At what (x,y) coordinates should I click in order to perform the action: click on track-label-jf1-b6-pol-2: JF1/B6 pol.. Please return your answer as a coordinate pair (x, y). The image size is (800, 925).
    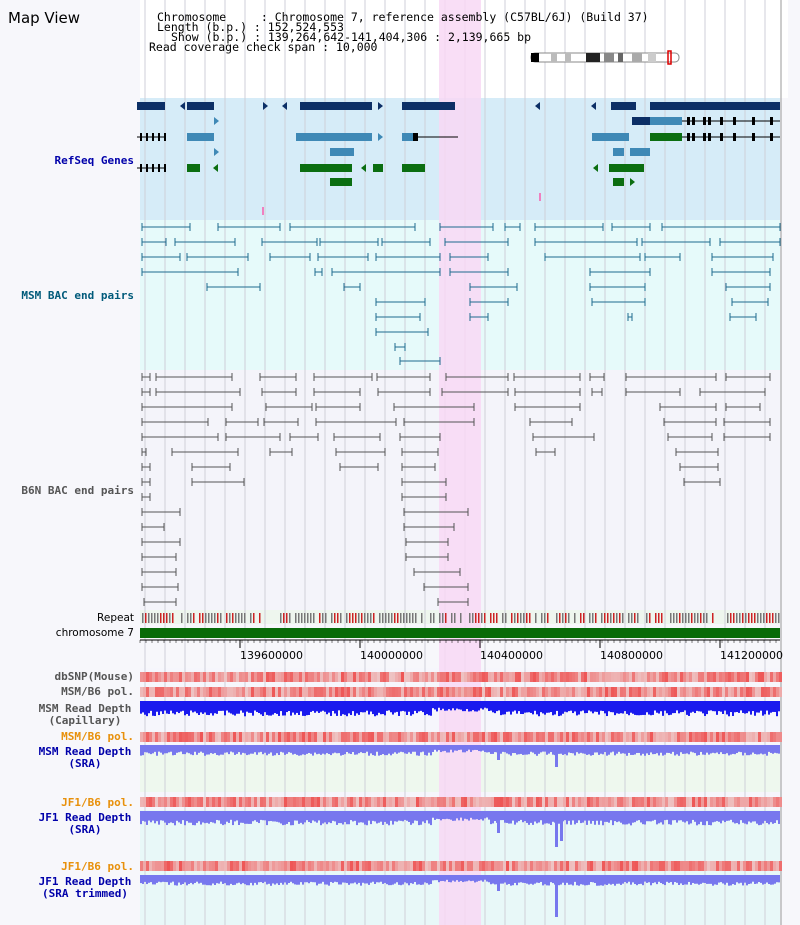
    Looking at the image, I should click on (97, 866).